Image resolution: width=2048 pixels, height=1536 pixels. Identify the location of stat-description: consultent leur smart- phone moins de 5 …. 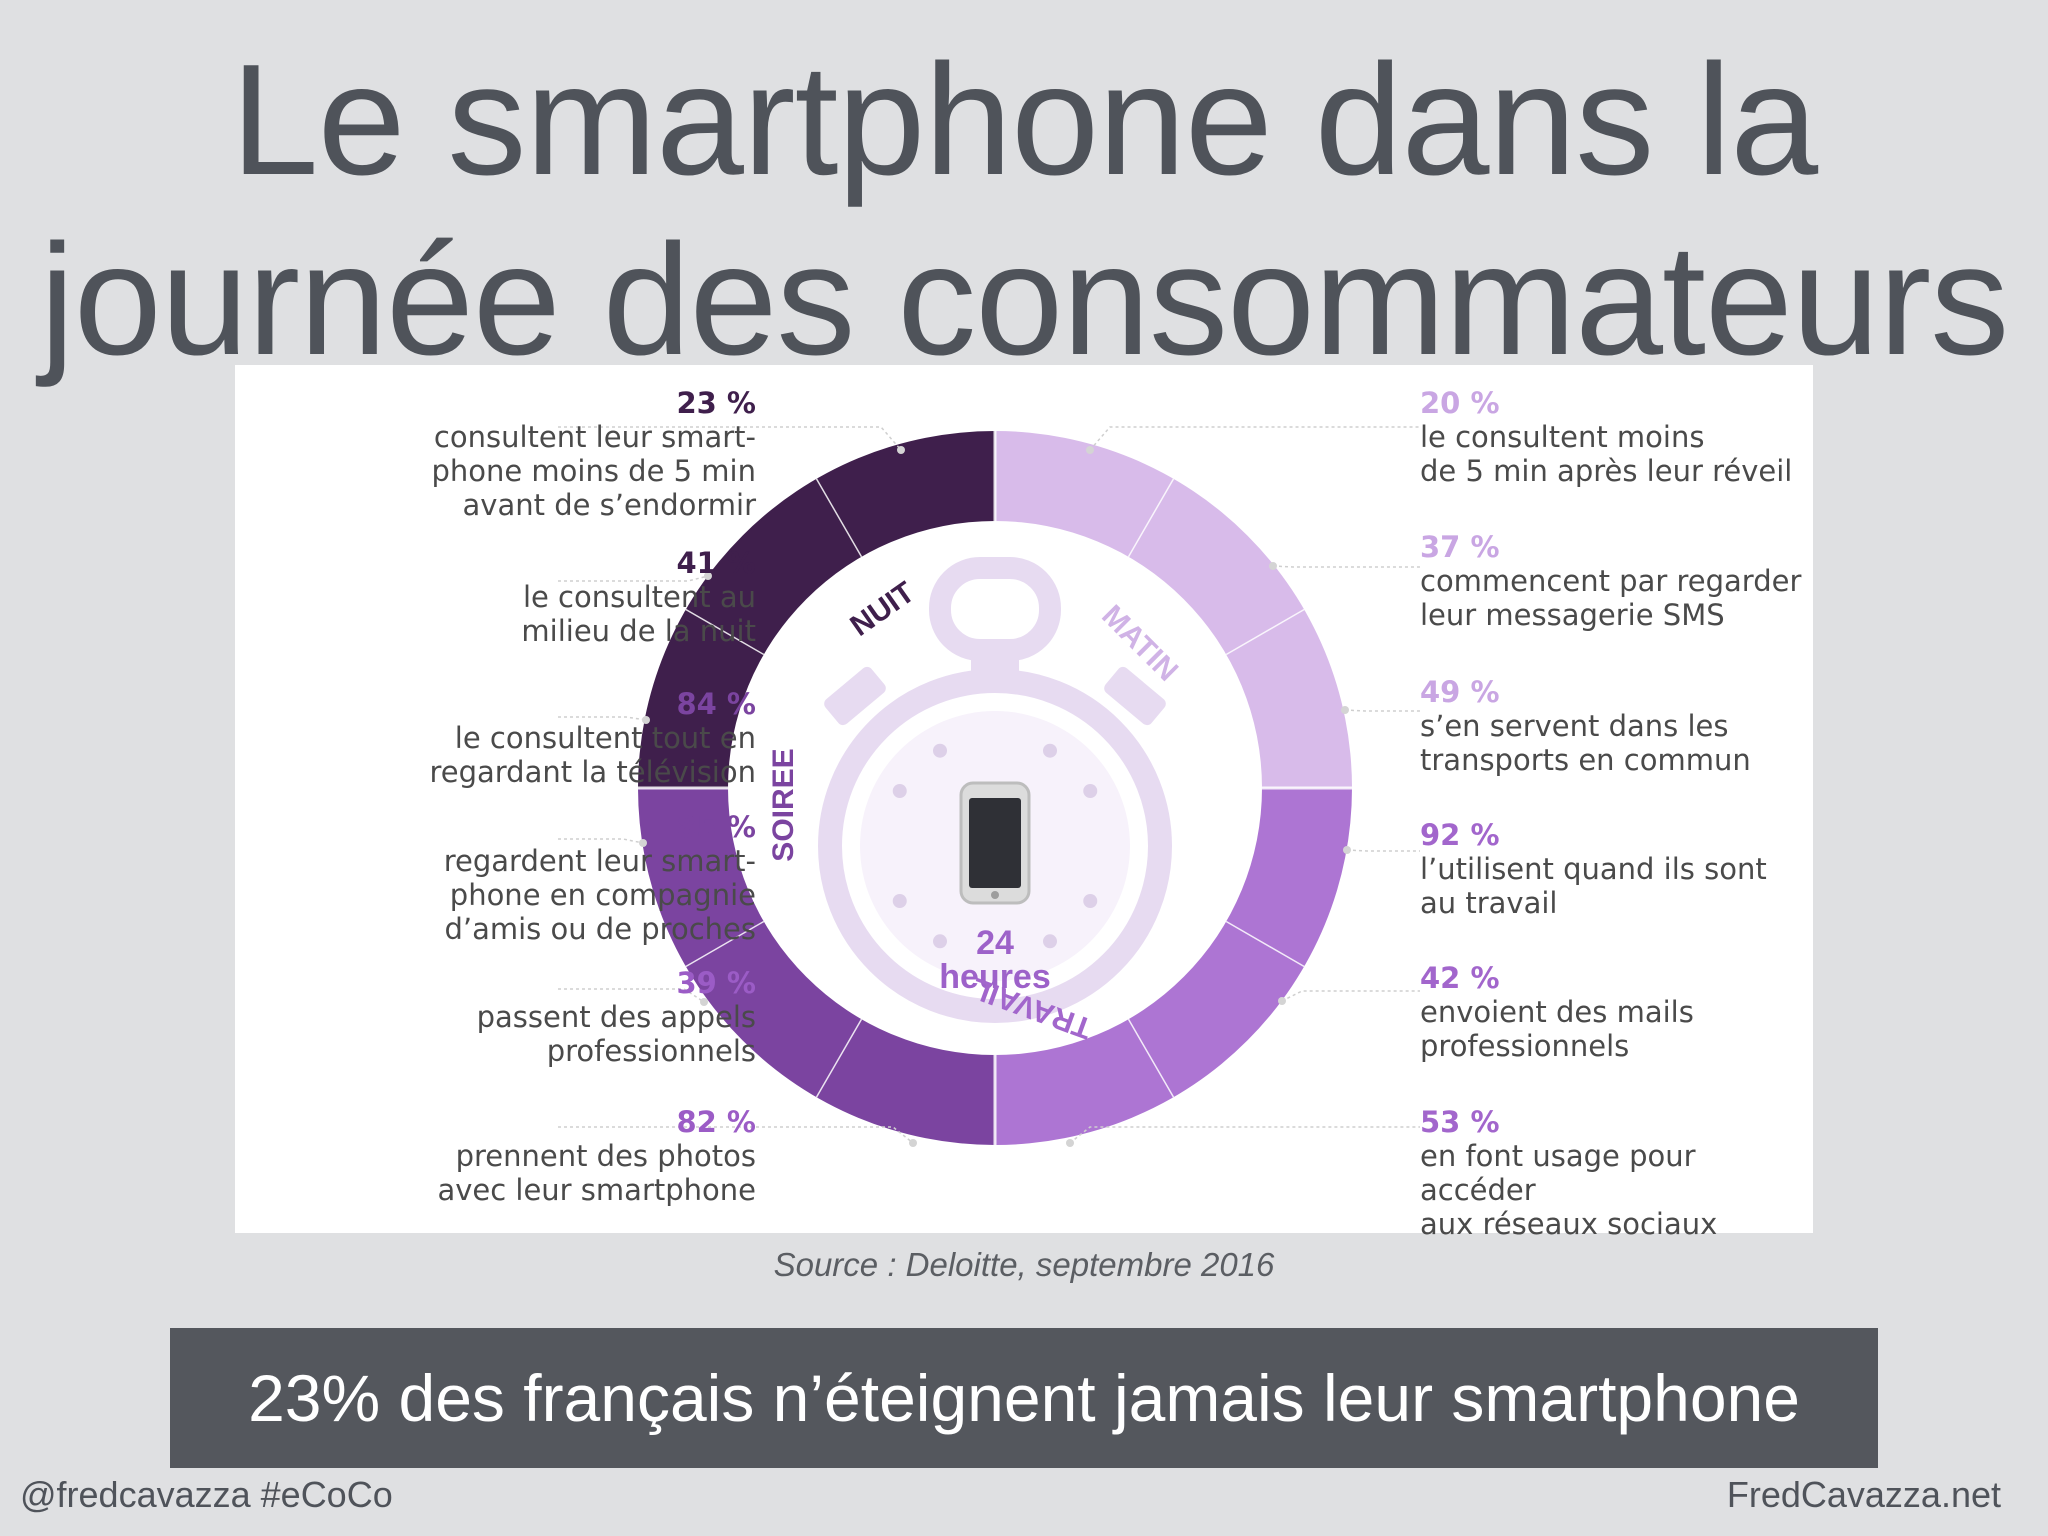
(593, 471).